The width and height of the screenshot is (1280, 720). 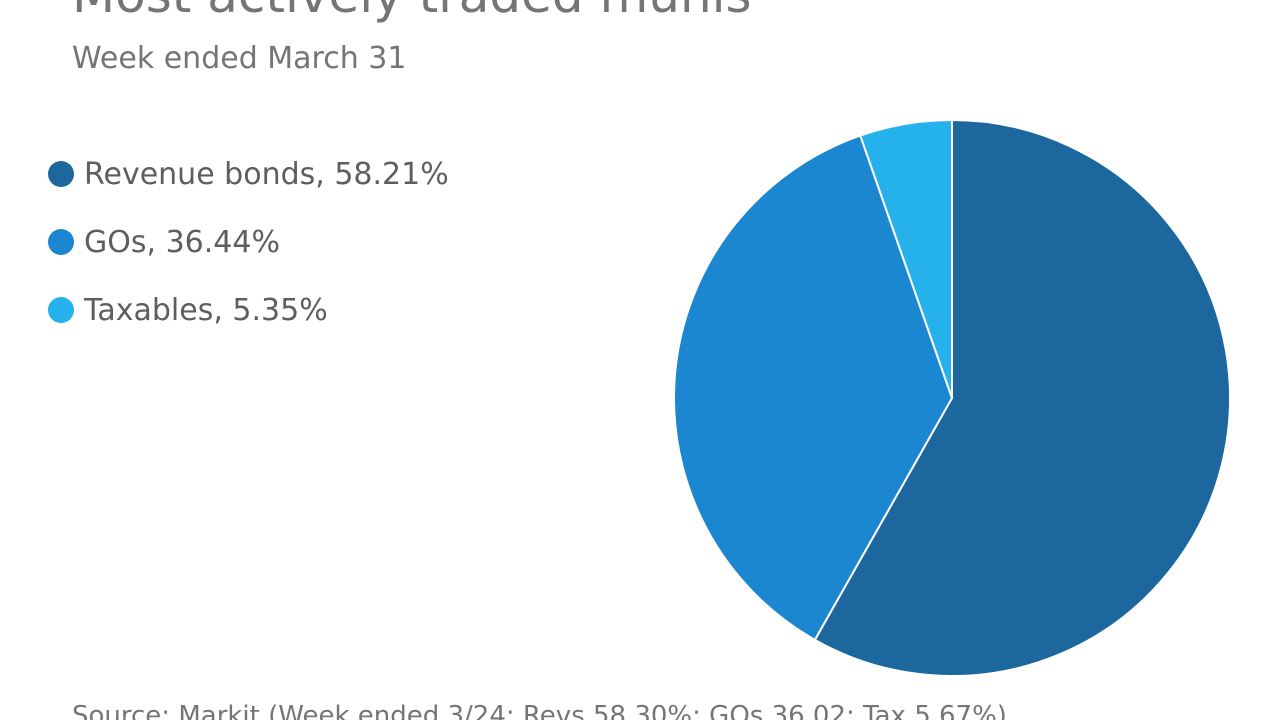 I want to click on legend-swatch-taxables, so click(x=61, y=310).